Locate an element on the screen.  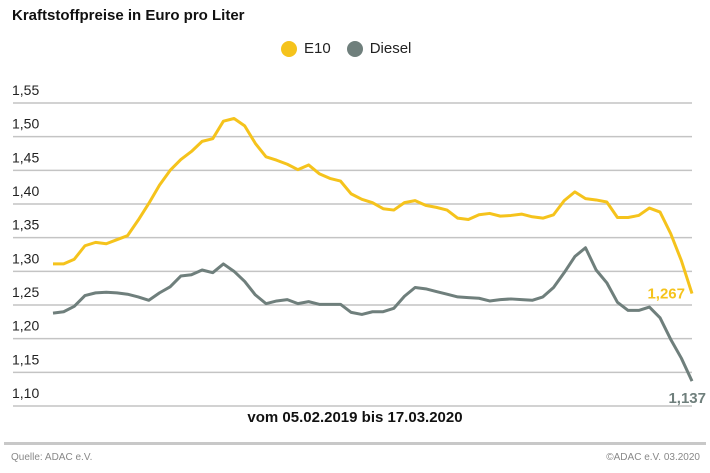
copyright-note: ©ADAC e.V. 03.2020 is located at coordinates (653, 457).